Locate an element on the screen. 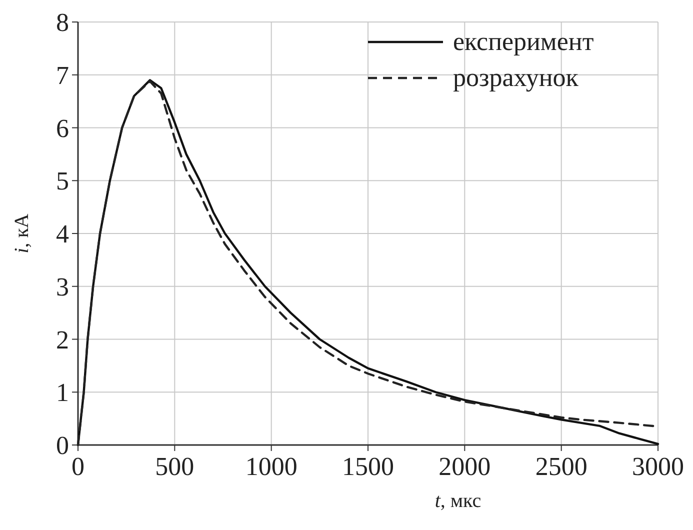  y-tick-label: 5 is located at coordinates (62, 181).